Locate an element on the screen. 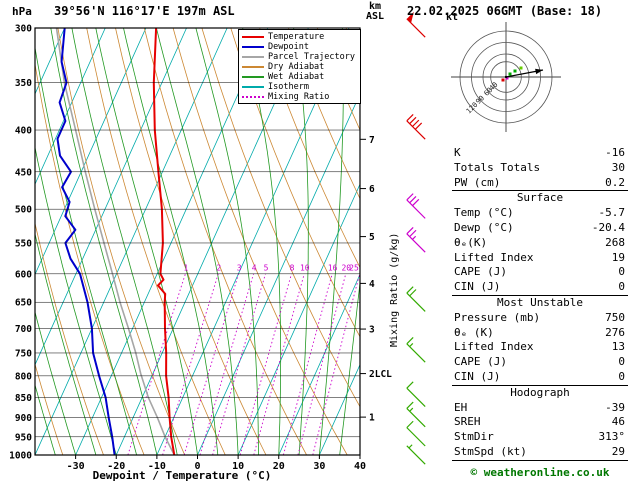 This screenshot has width=629, height=486. legend-item-dewpoint: Dewpoint is located at coordinates (299, 47).